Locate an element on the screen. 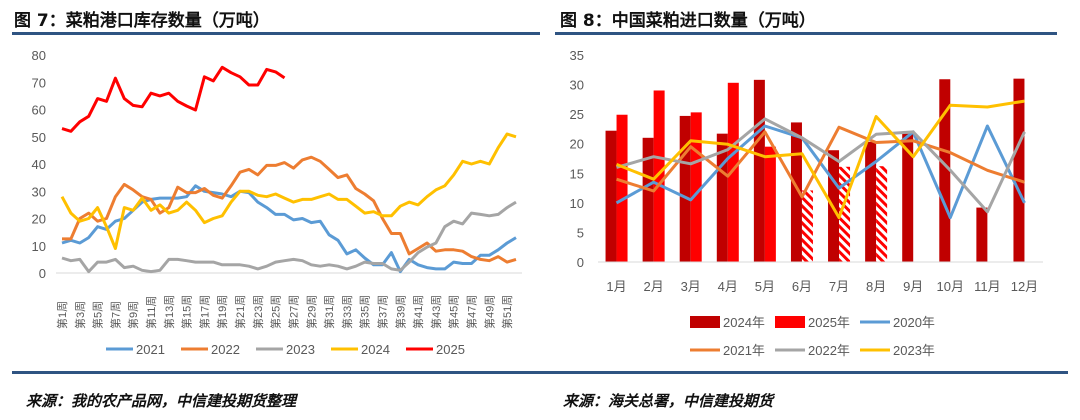 The height and width of the screenshot is (420, 1080). chart1-x-tick-label: 第41周 is located at coordinates (418, 312).